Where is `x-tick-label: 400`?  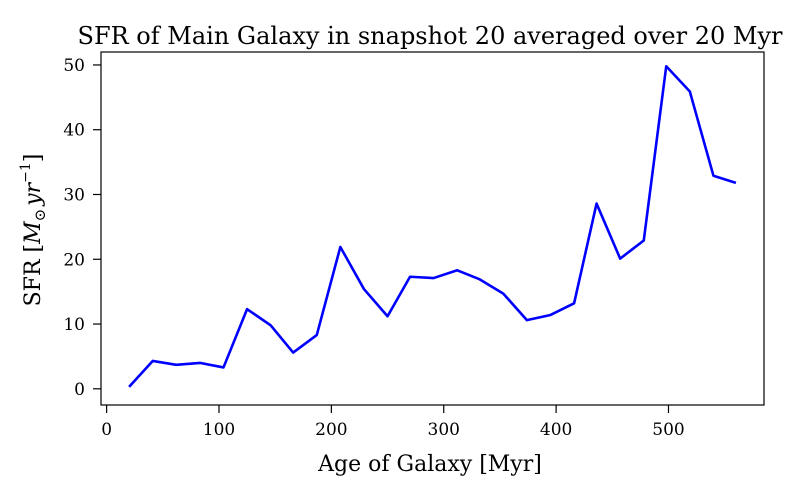
x-tick-label: 400 is located at coordinates (556, 430).